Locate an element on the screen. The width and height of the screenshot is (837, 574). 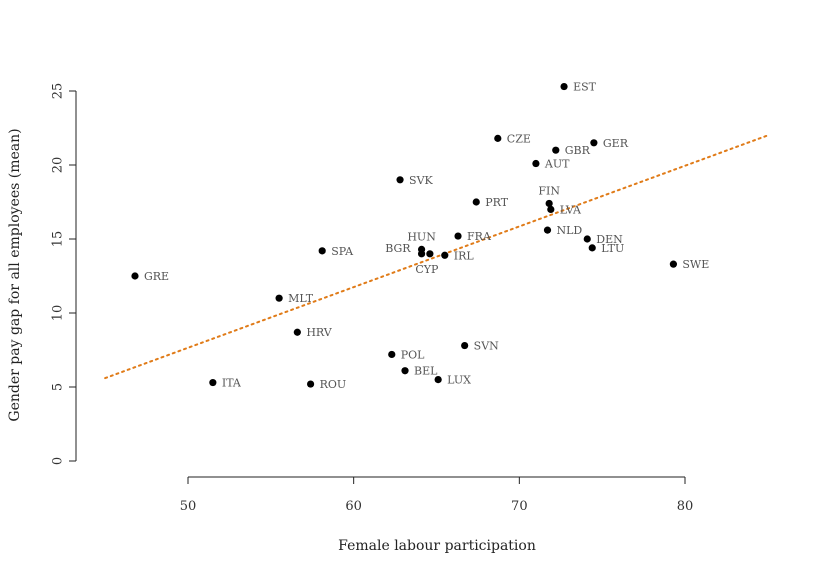
data-label-ita: ITA is located at coordinates (232, 383).